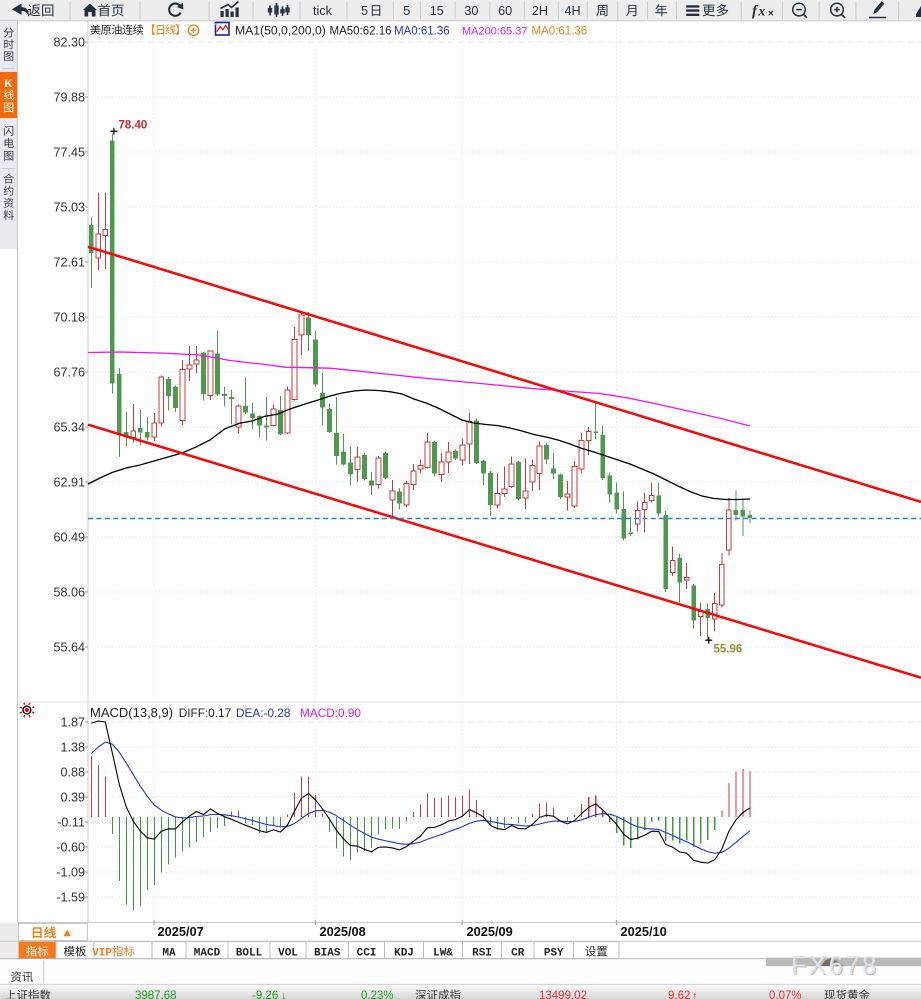  What do you see at coordinates (505, 11) in the screenshot?
I see `svg-text: 60` at bounding box center [505, 11].